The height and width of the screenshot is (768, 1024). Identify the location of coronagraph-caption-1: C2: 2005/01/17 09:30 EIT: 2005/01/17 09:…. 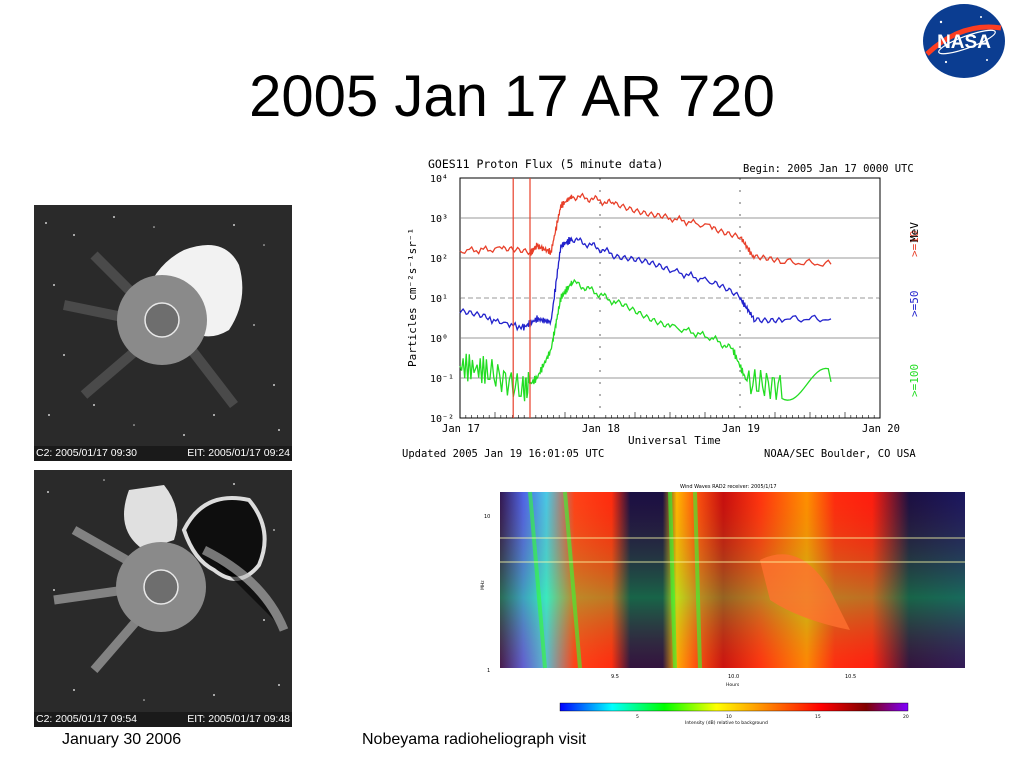
(163, 453).